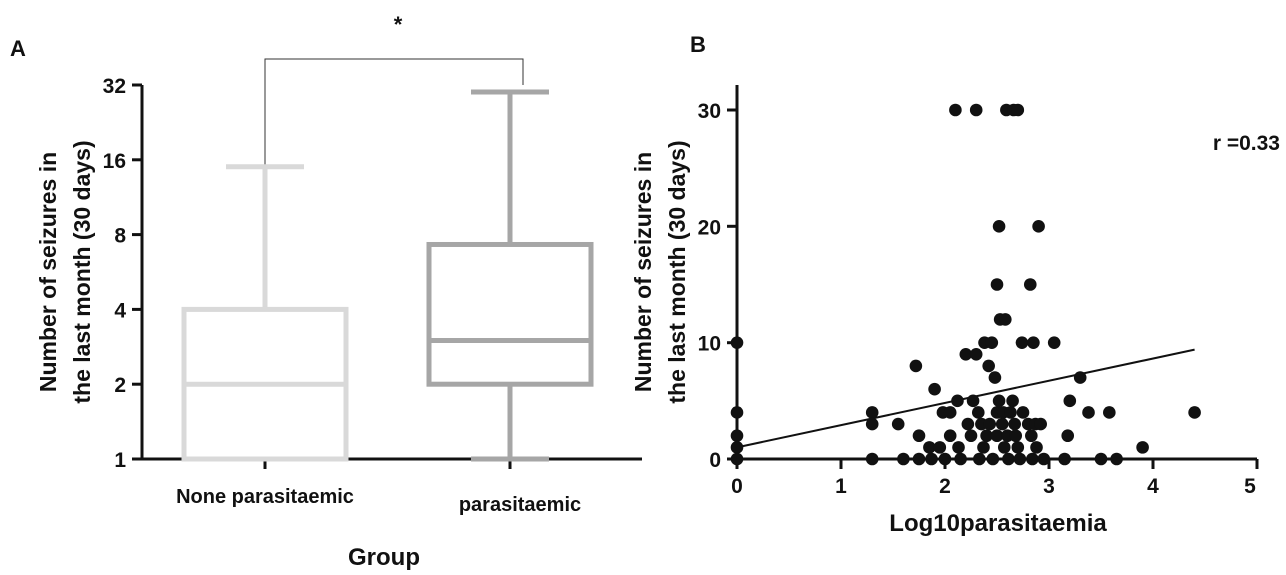  I want to click on panel-a-ytick-label: 1, so click(120, 460).